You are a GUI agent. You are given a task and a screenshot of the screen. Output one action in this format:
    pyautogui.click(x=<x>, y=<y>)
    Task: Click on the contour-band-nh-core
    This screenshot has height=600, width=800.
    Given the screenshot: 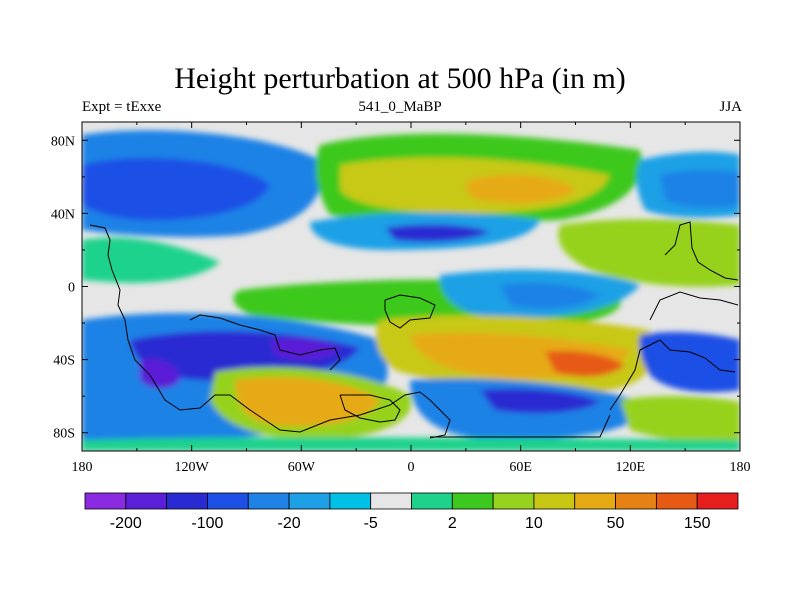 What is the action you would take?
    pyautogui.click(x=520, y=188)
    